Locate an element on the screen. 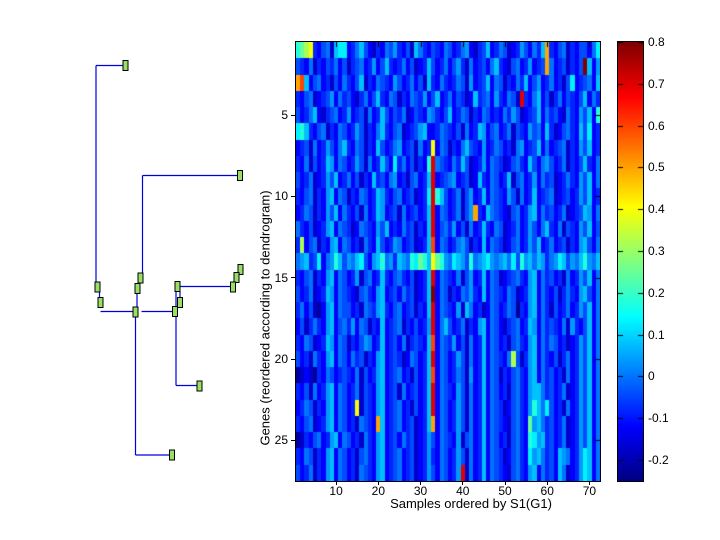 This screenshot has height=540, width=720. colorbar-canvas is located at coordinates (630, 261).